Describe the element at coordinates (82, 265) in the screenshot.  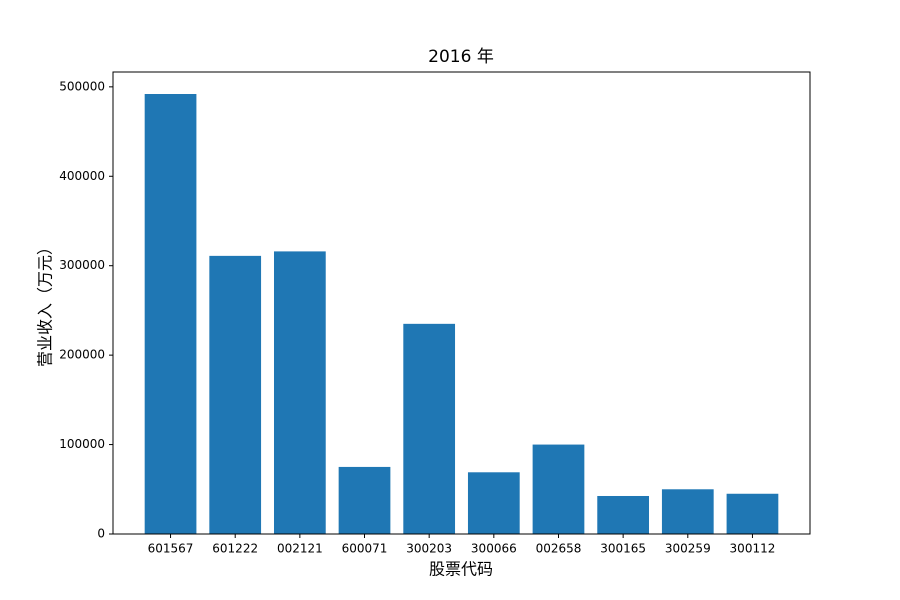
I see `y-tick-label: 300000` at that location.